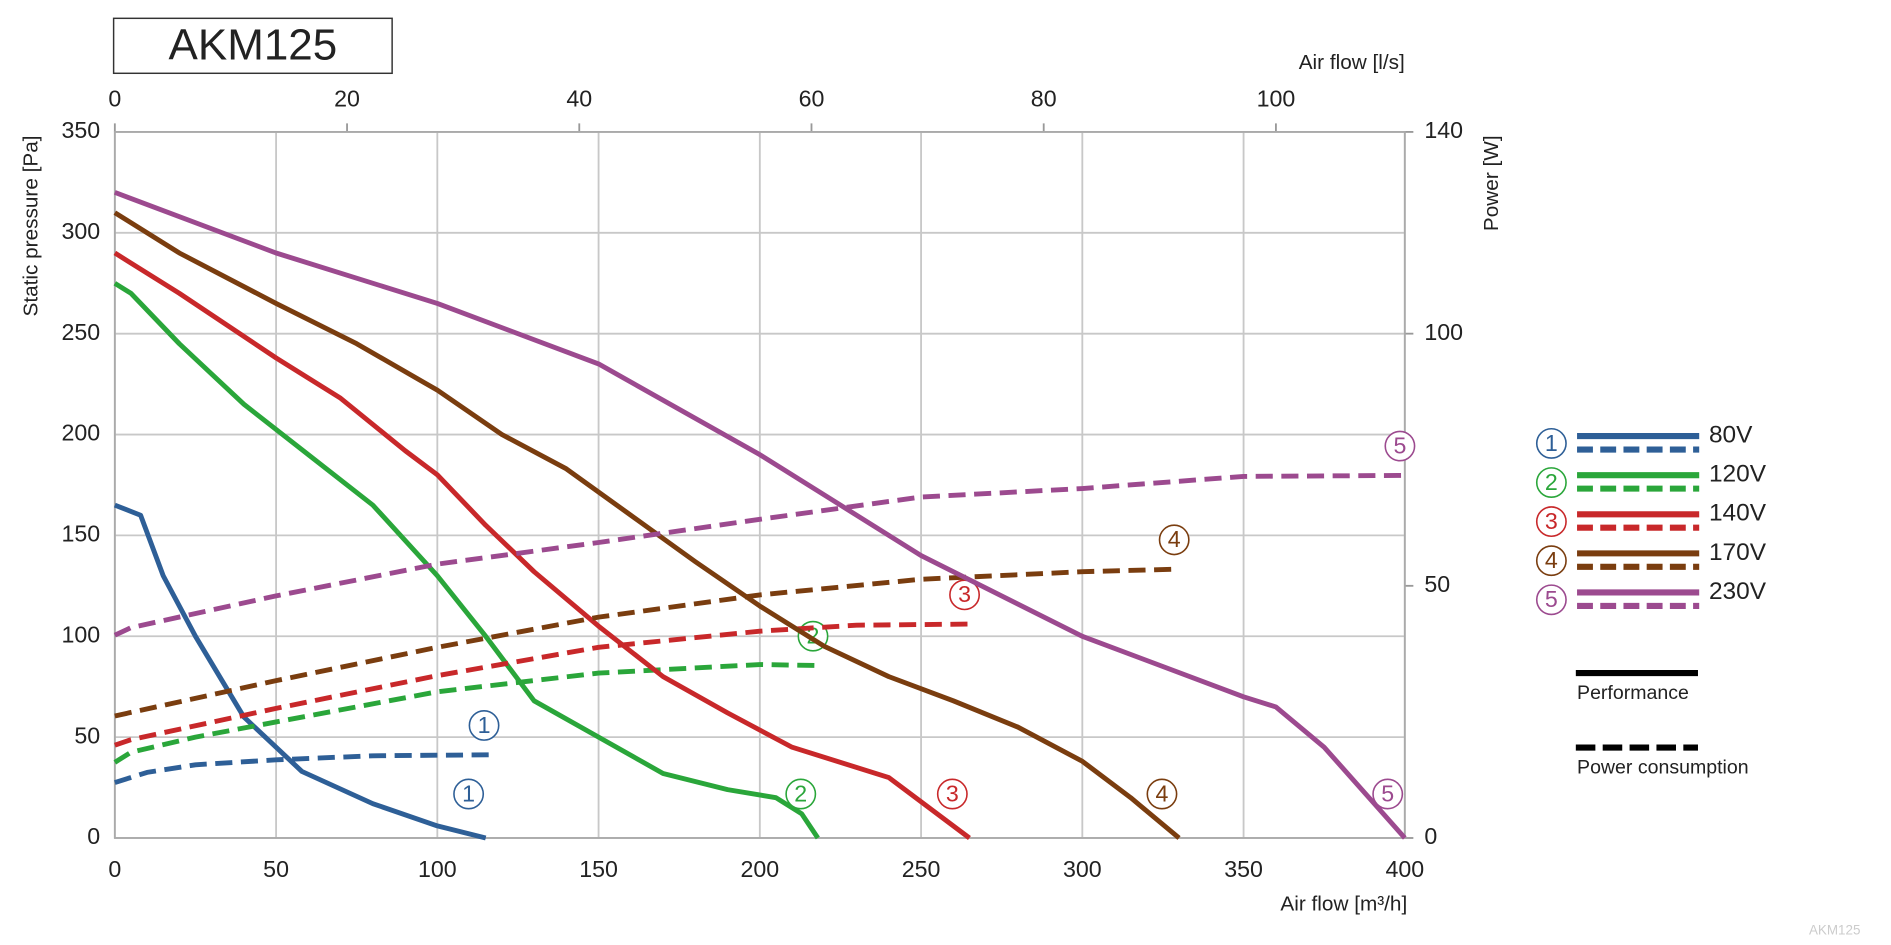 Image resolution: width=1891 pixels, height=945 pixels. I want to click on power-curve-label: 5, so click(1399, 445).